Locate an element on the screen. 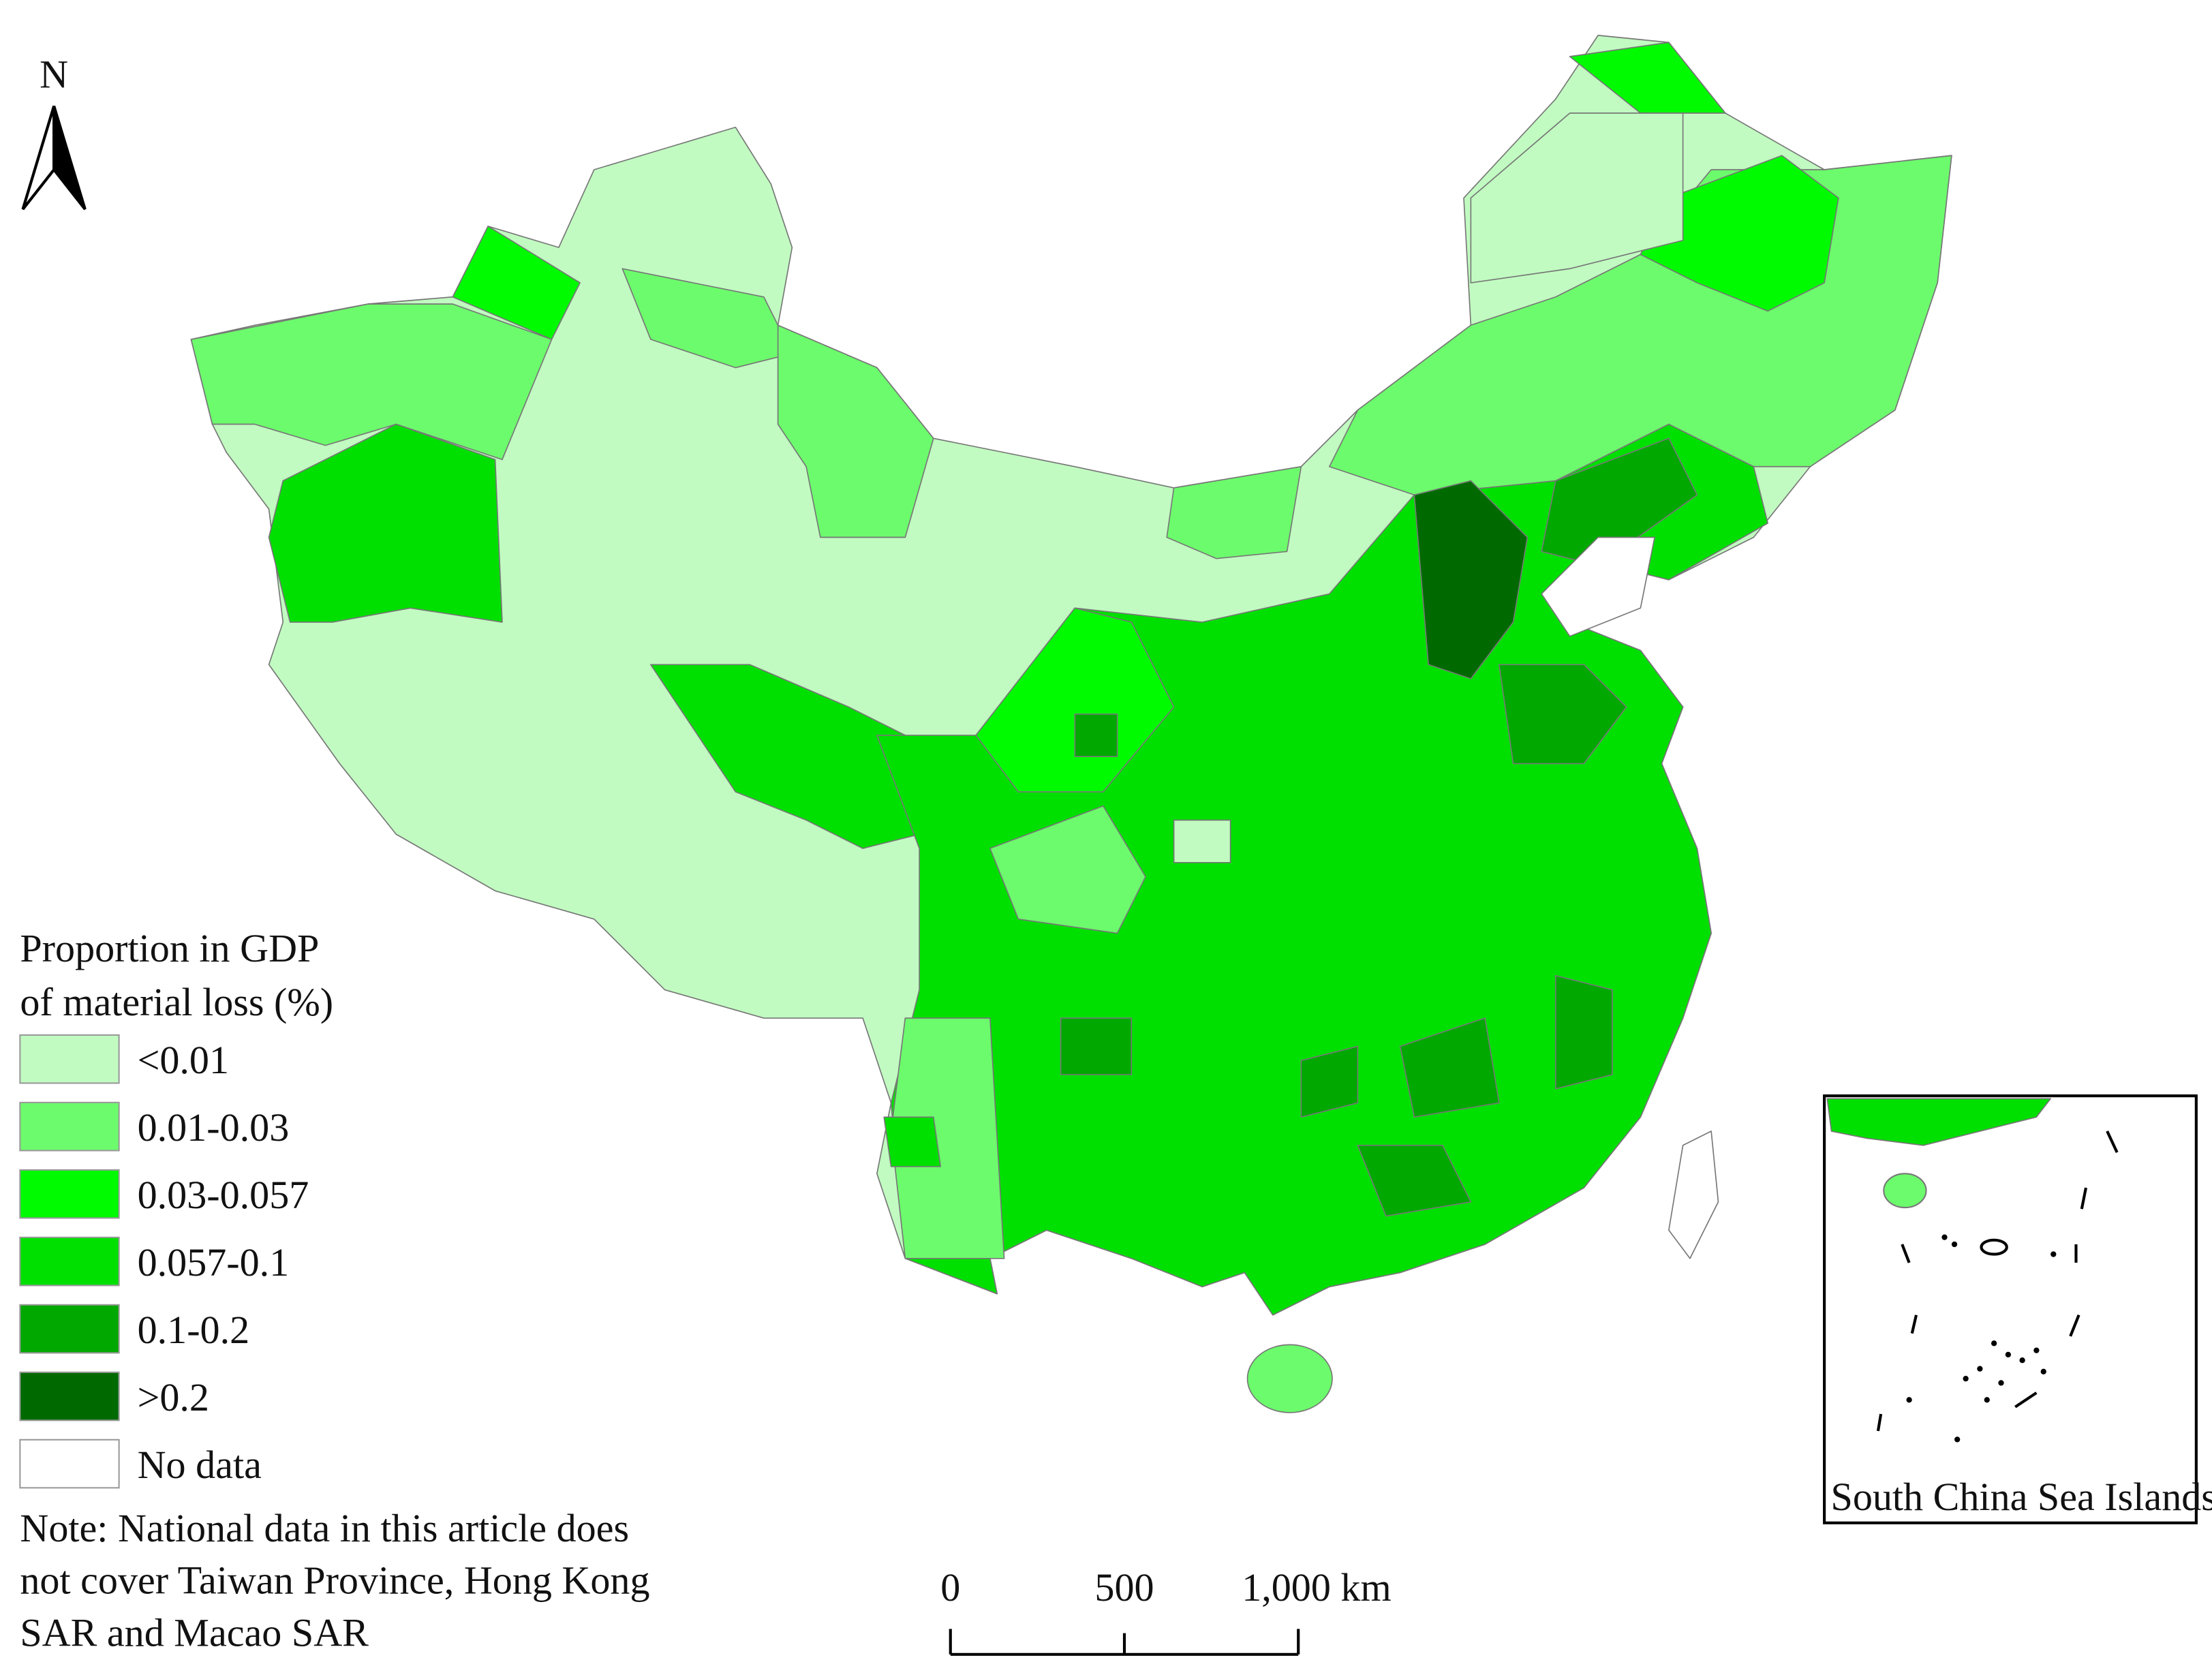 This screenshot has height=1677, width=2212. legend-label: 0.057-0.1 is located at coordinates (214, 1262).